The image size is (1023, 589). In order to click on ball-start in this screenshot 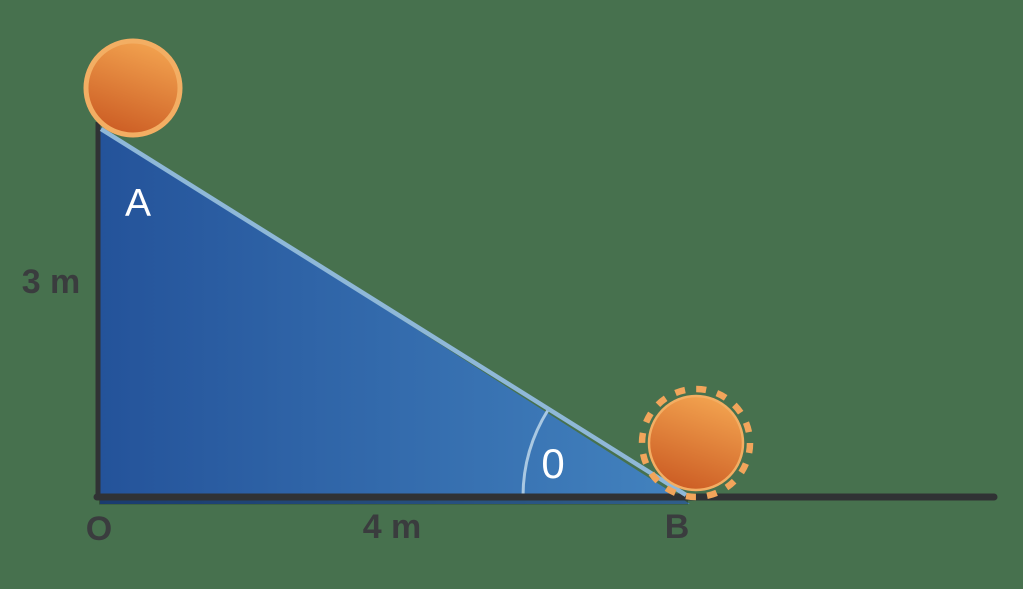, I will do `click(133, 88)`.